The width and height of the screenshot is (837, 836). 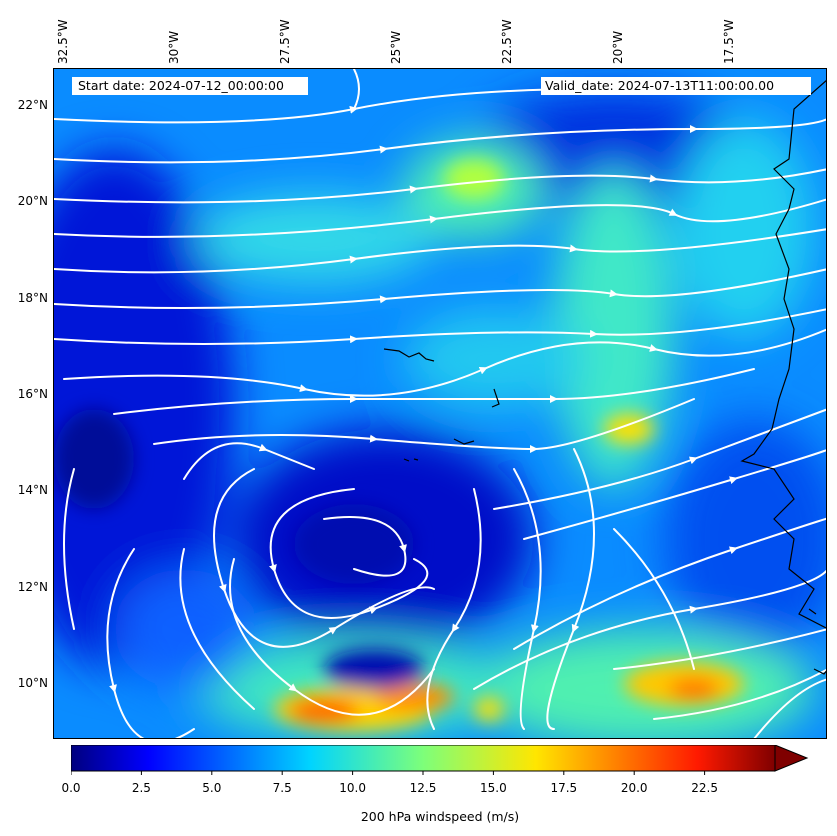 I want to click on latitude-label: 20°N, so click(x=32, y=201).